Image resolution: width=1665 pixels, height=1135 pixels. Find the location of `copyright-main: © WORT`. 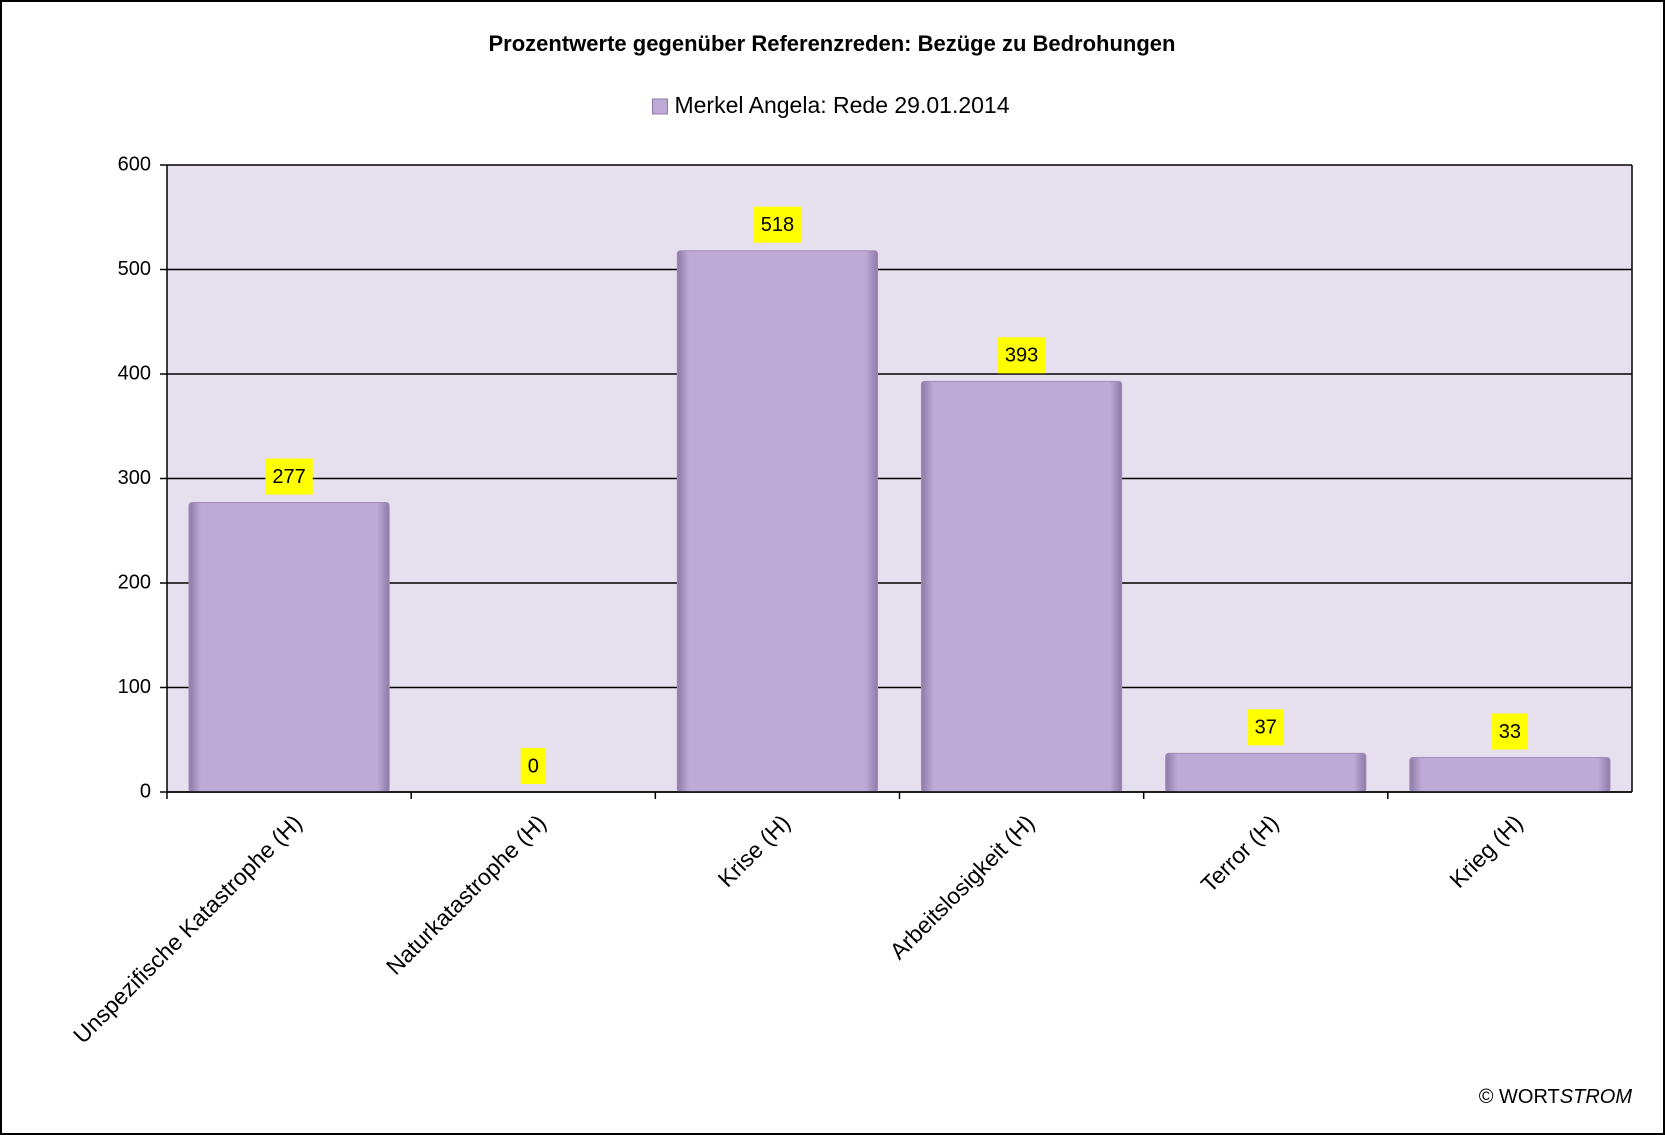

copyright-main: © WORT is located at coordinates (1519, 1097).